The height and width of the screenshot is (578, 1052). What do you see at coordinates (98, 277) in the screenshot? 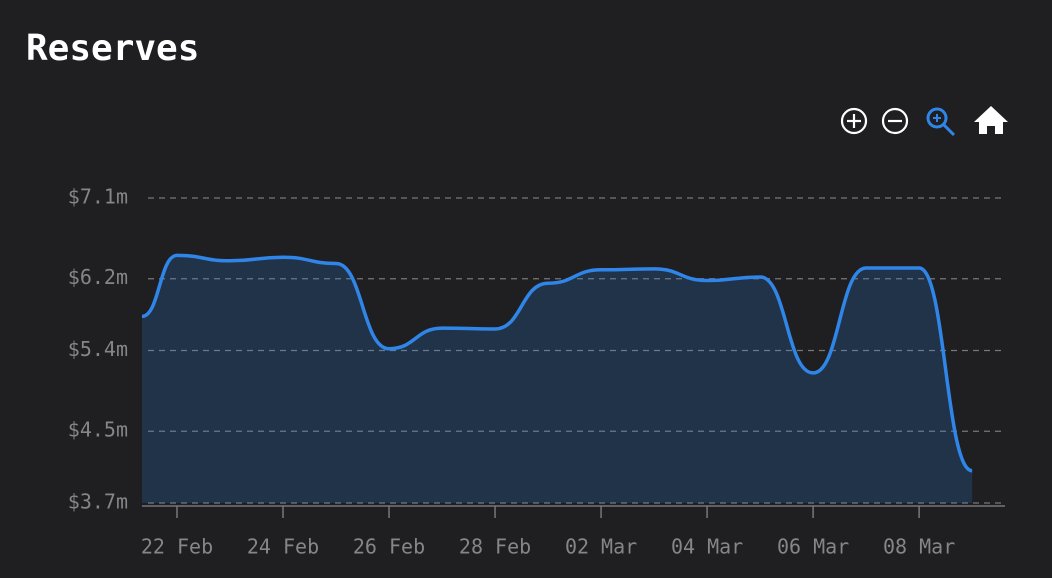
I see `y-tick-label: $6.2m` at bounding box center [98, 277].